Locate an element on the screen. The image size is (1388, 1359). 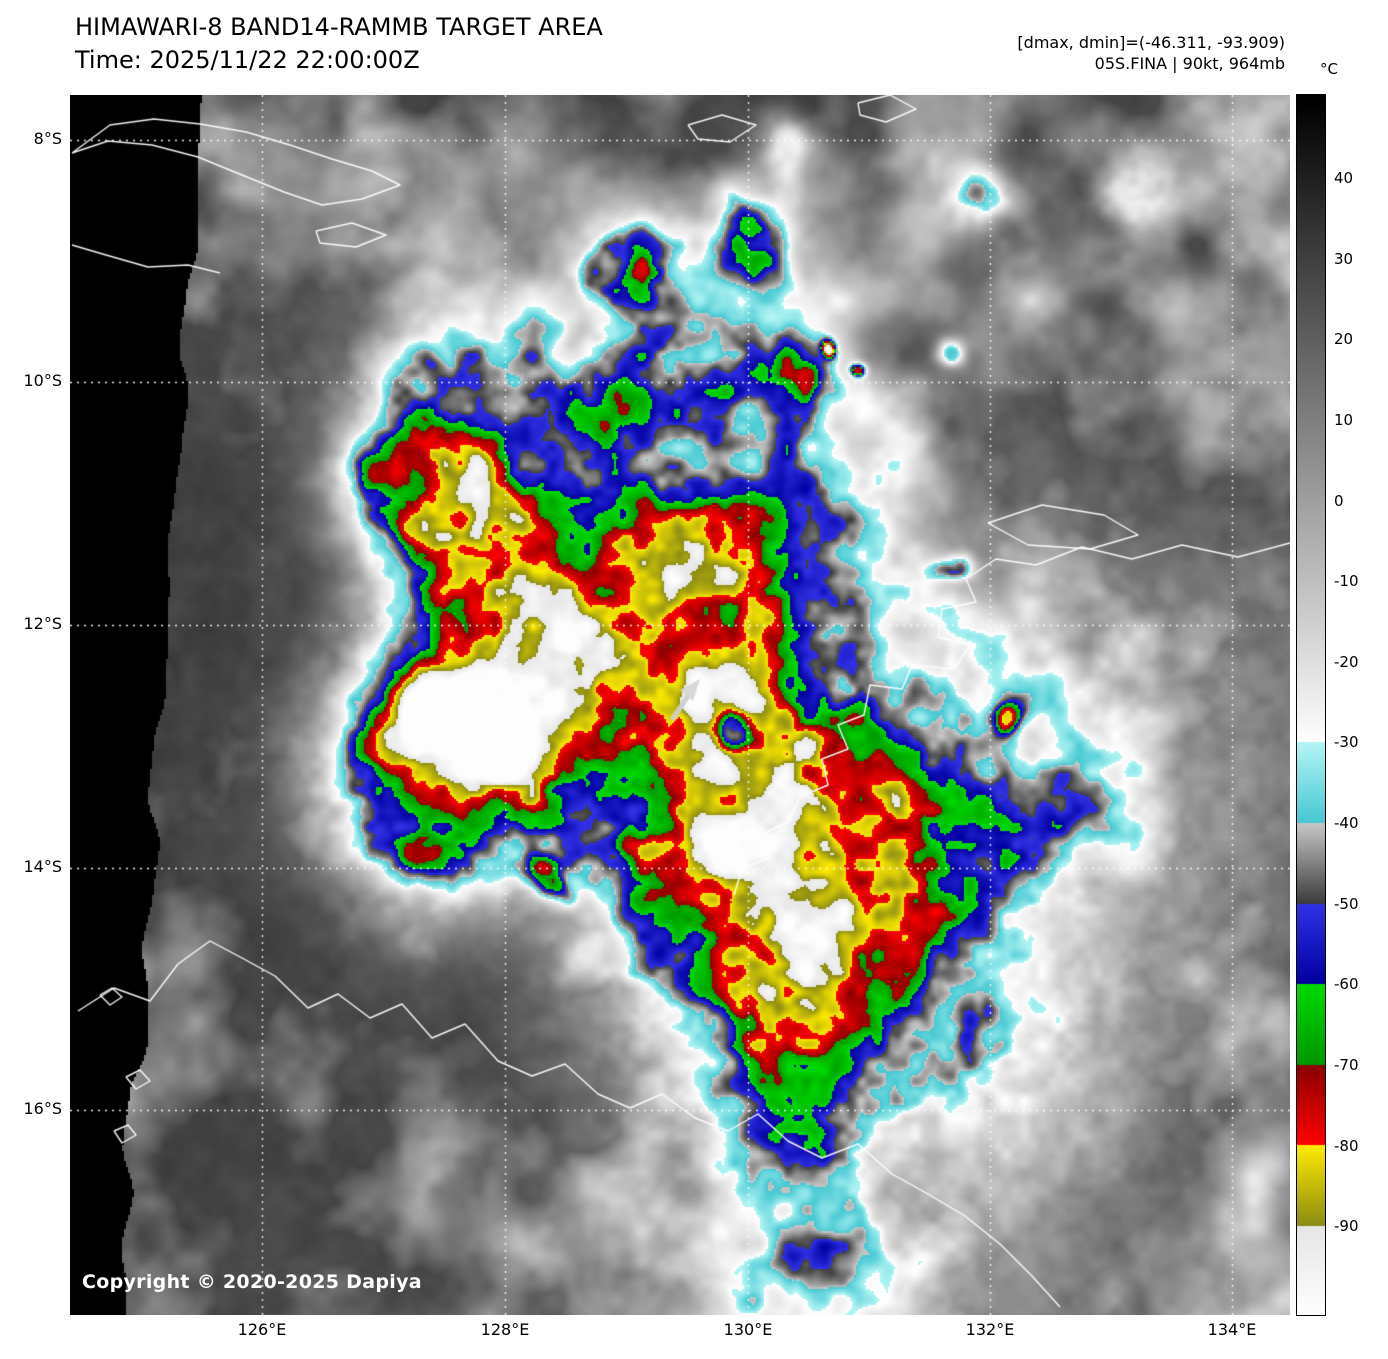
colorbar-tick-label: 40 is located at coordinates (1344, 178).